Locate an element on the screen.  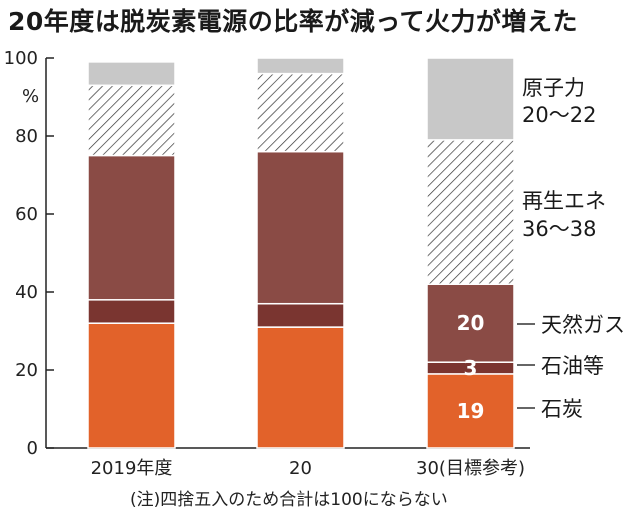
legend-label: 石油等 is located at coordinates (572, 366).